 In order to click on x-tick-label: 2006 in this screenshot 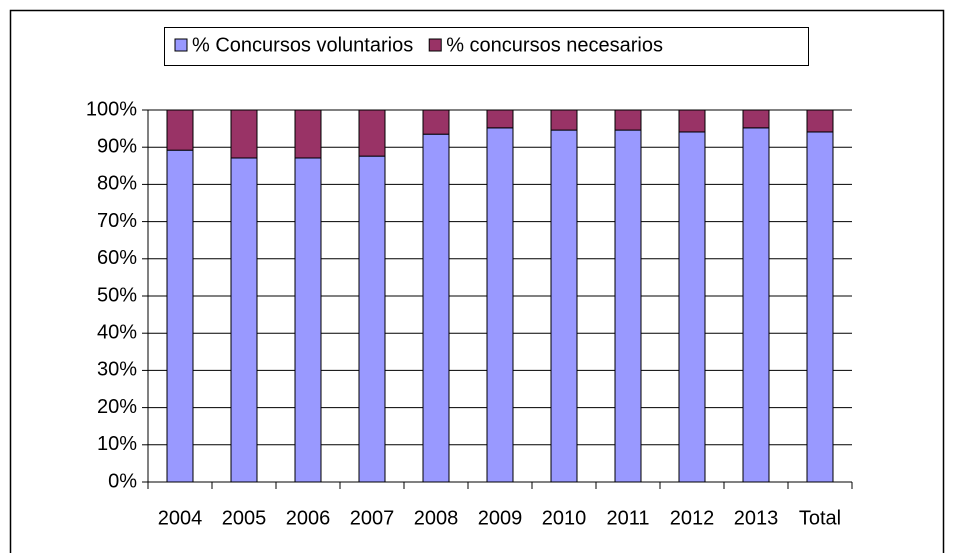, I will do `click(308, 518)`.